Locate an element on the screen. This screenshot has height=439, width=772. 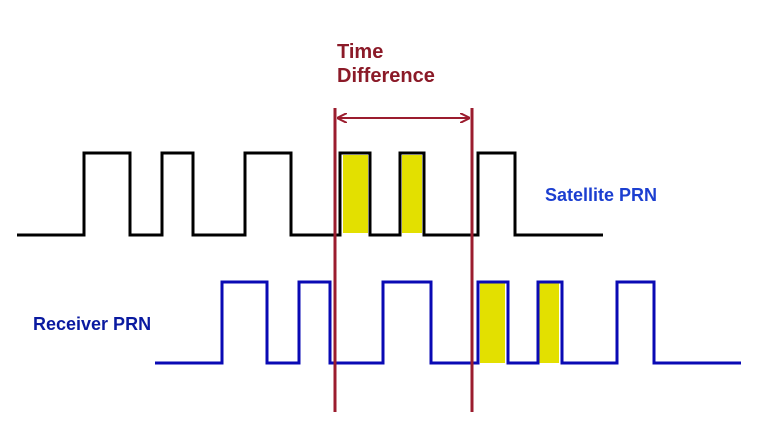
receiver-highlight-group is located at coordinates (519, 323).